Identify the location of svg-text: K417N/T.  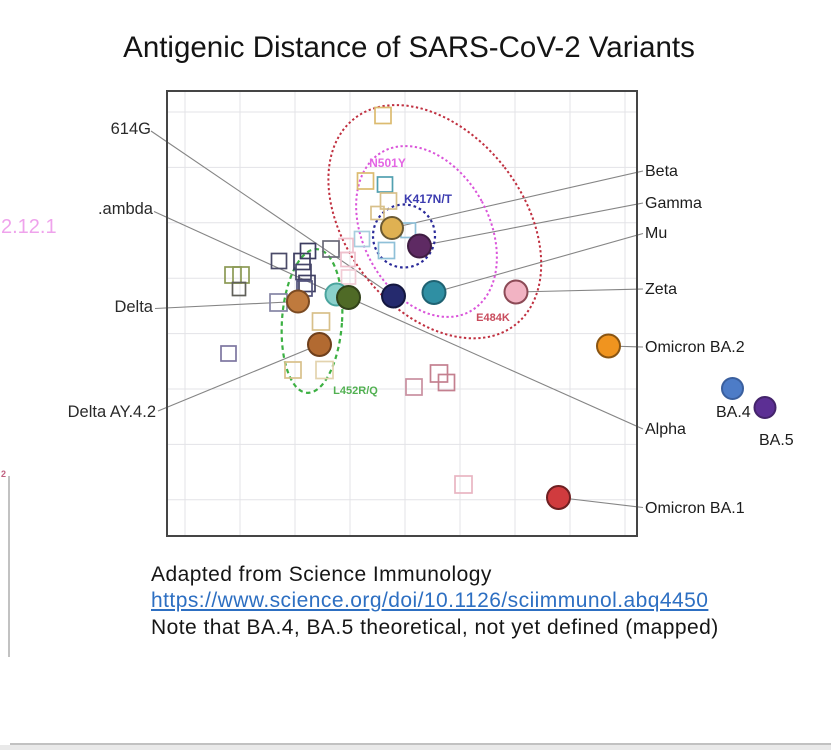
(428, 199).